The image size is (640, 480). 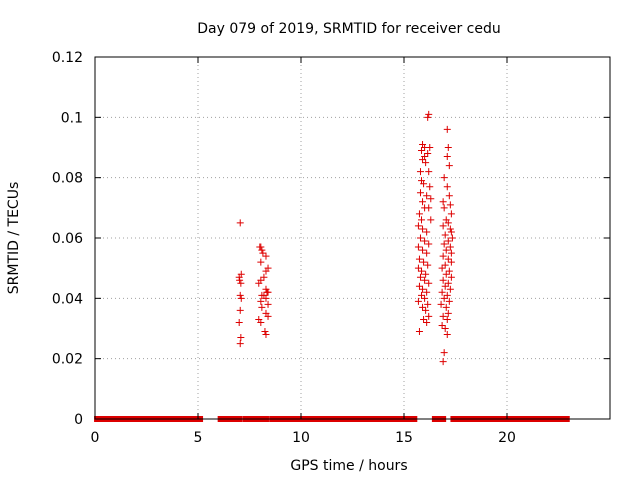 I want to click on x-axis-label: GPS time / hours, so click(x=348, y=466).